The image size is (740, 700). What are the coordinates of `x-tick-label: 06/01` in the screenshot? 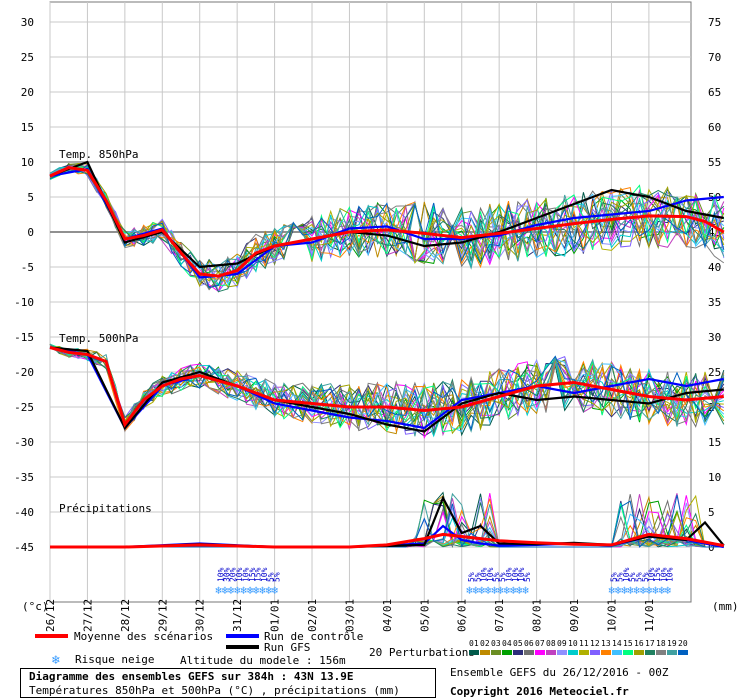 It's located at (462, 615).